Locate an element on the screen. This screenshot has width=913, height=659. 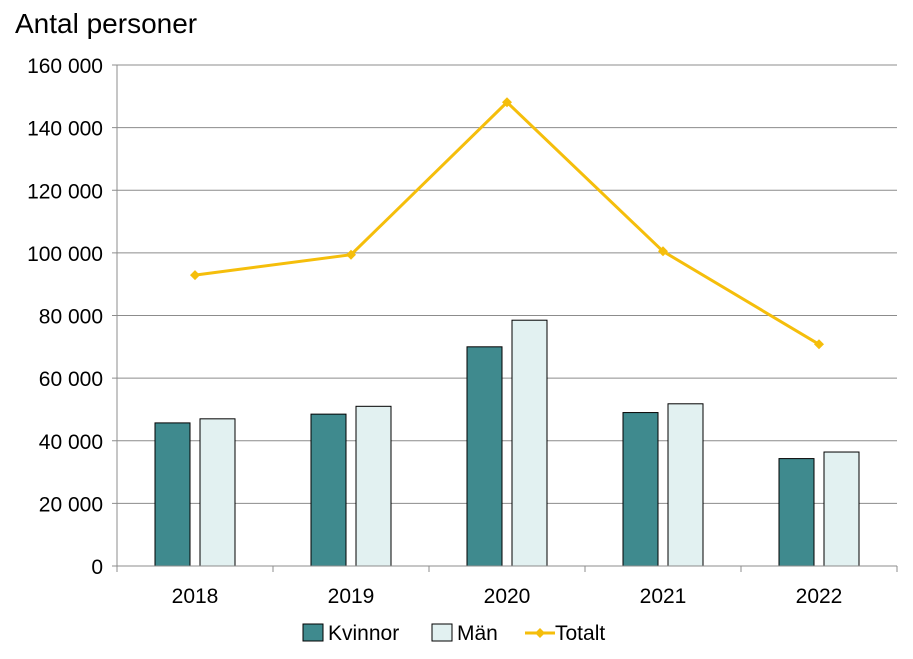
legend-label-totalt: Totalt is located at coordinates (580, 633).